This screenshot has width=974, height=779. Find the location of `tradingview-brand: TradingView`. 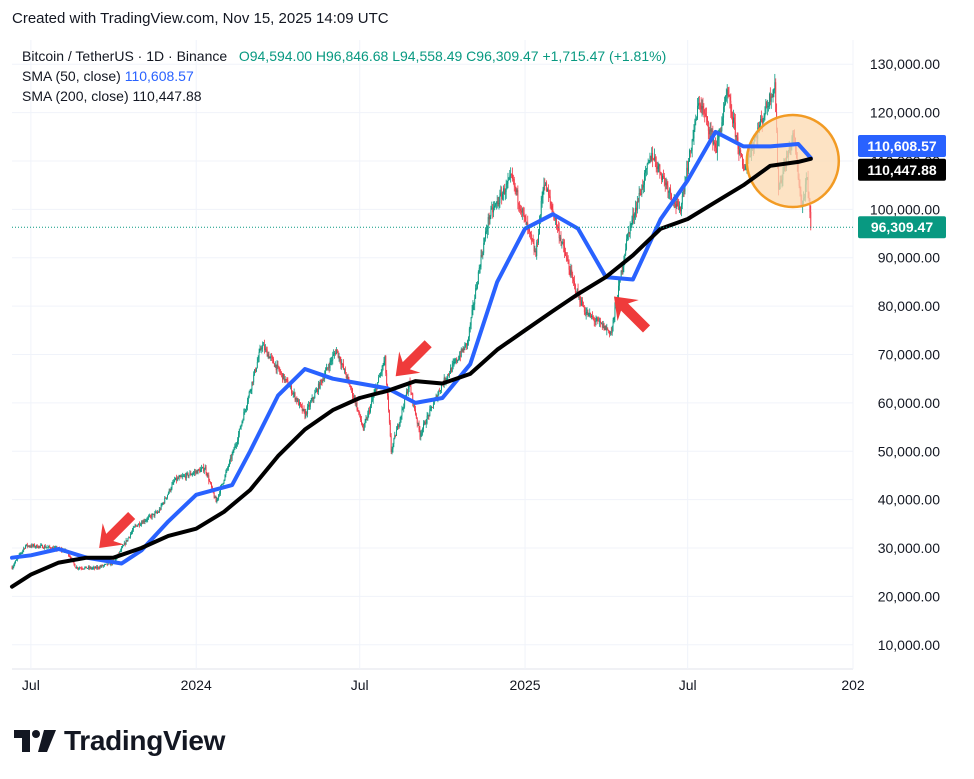

tradingview-brand: TradingView is located at coordinates (119, 741).